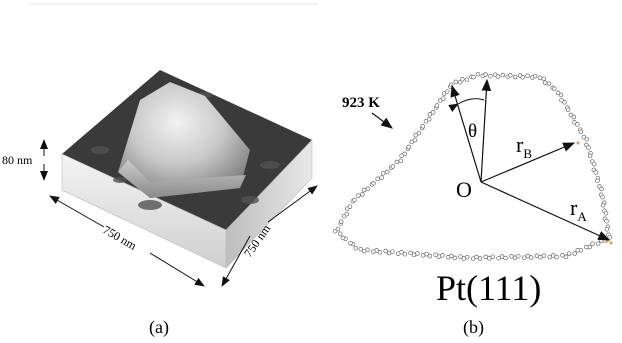 Image resolution: width=622 pixels, height=343 pixels. What do you see at coordinates (472, 131) in the screenshot?
I see `theta-label: θ` at bounding box center [472, 131].